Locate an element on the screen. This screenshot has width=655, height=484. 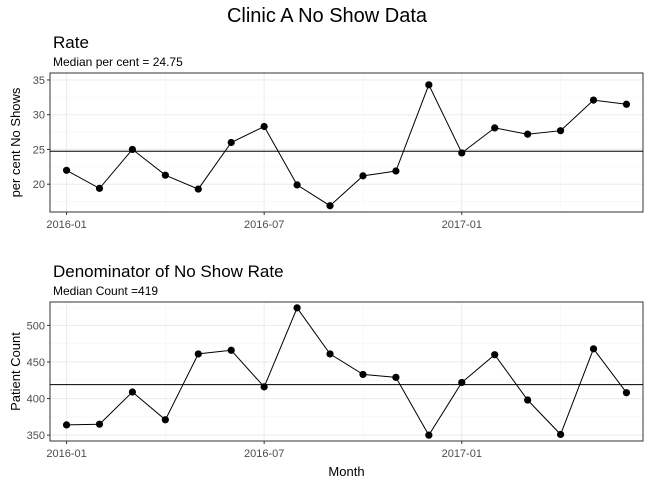
panel-title: Rate is located at coordinates (71, 42).